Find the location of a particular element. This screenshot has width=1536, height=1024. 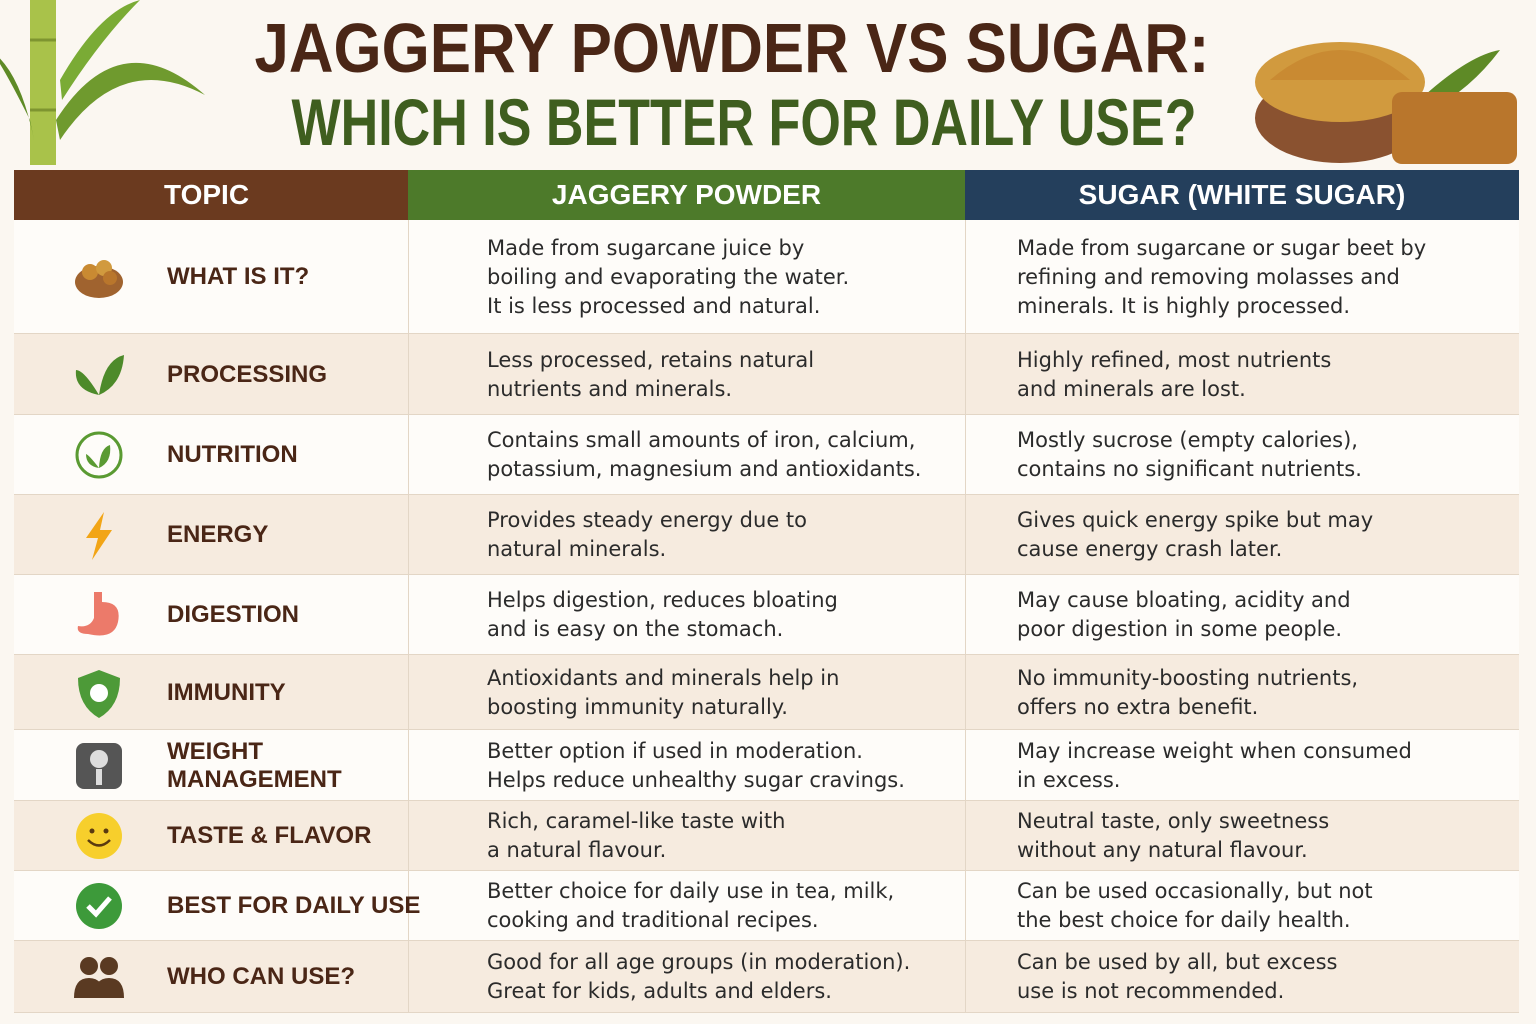

text-line: potassium, magnesium and antioxidants. is located at coordinates (704, 469).